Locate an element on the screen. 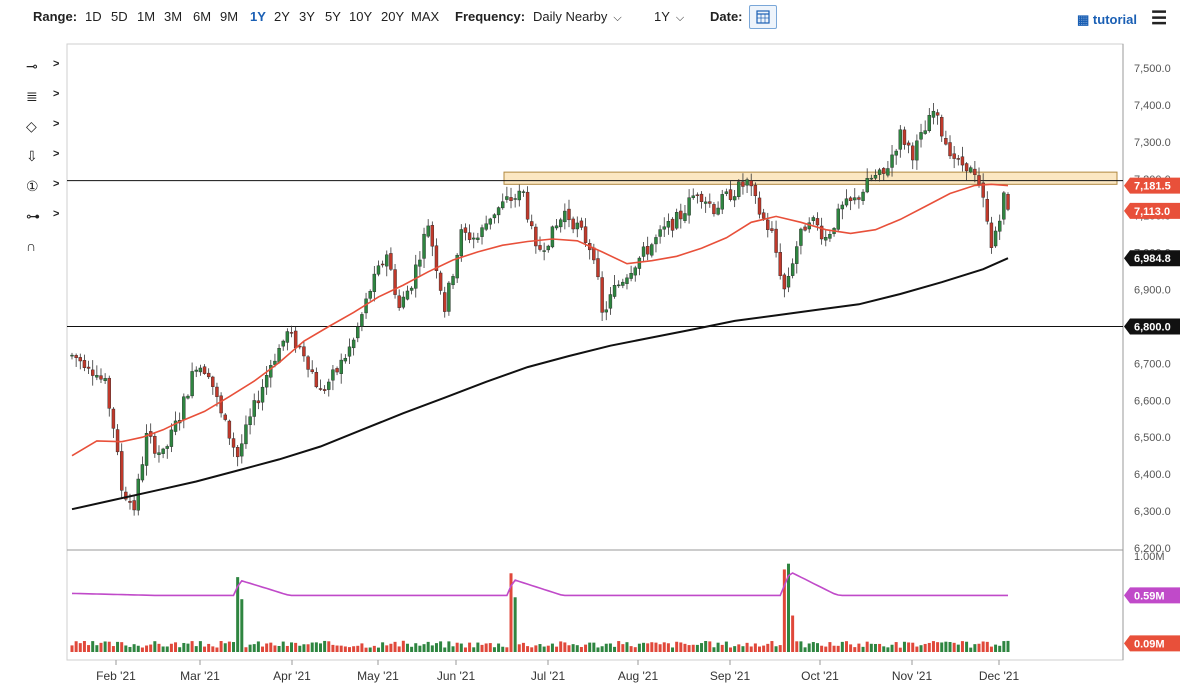 The height and width of the screenshot is (690, 1195). drawing-tool-5: ⊶ > is located at coordinates (44, 219).